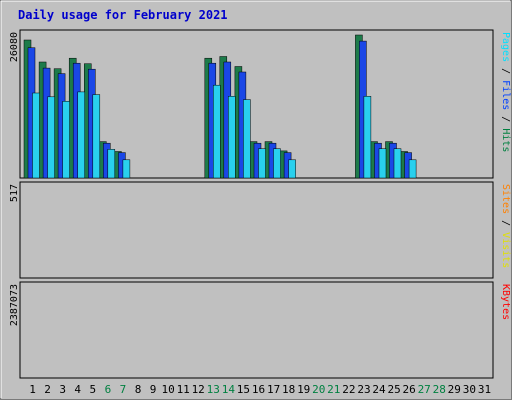 The image size is (512, 400). I want to click on x-tick-label: 10, so click(167, 389).